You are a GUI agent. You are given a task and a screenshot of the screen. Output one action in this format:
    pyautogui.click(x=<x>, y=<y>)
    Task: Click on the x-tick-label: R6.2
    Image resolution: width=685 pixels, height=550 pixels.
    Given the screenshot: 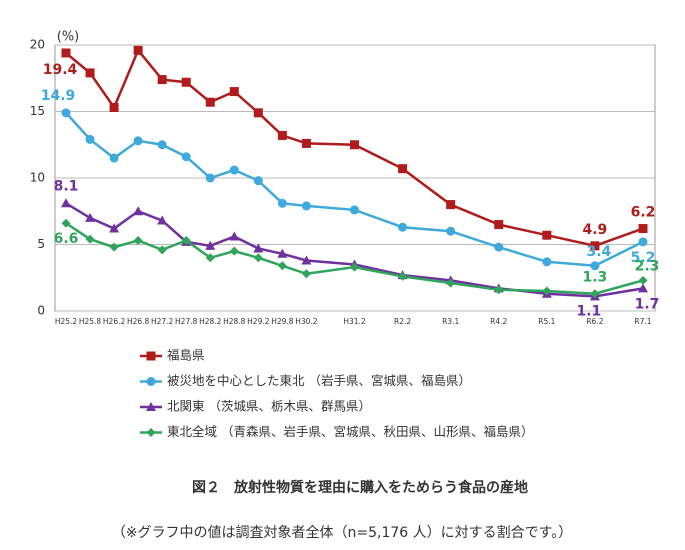 What is the action you would take?
    pyautogui.click(x=594, y=321)
    